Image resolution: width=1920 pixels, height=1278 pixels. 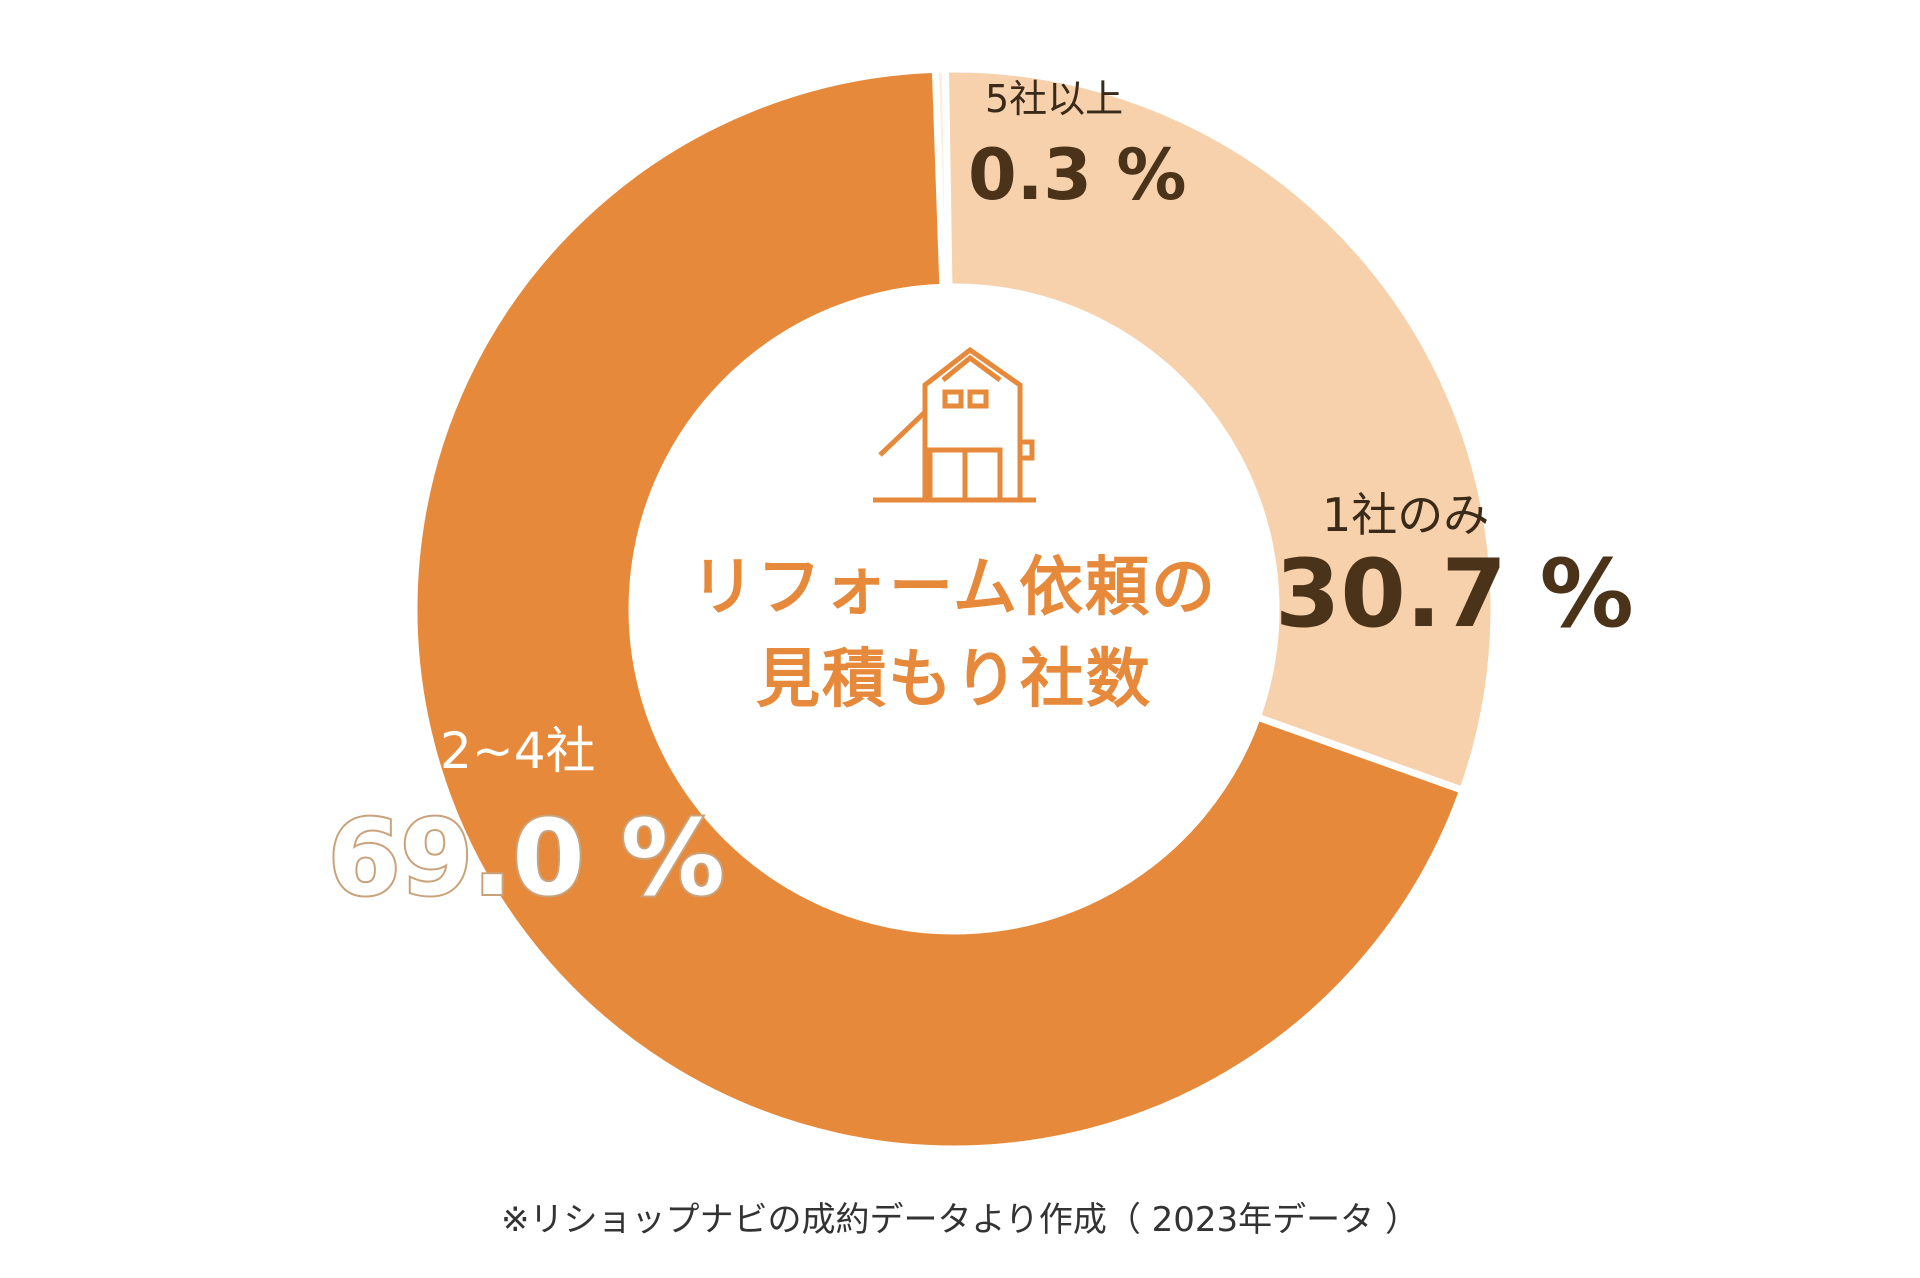 What do you see at coordinates (954, 588) in the screenshot?
I see `center-title-line-1: リフォーム依頼の` at bounding box center [954, 588].